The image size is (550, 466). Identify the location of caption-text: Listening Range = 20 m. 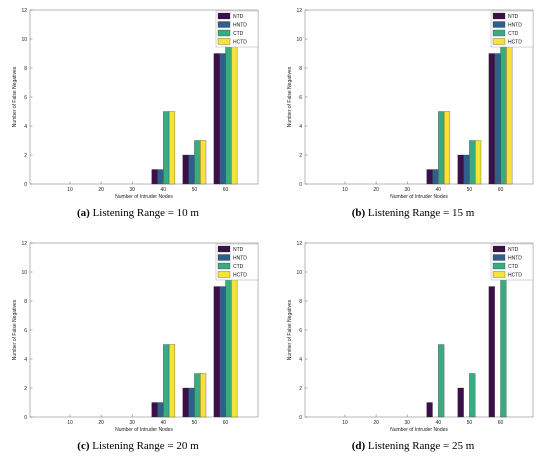
(145, 446).